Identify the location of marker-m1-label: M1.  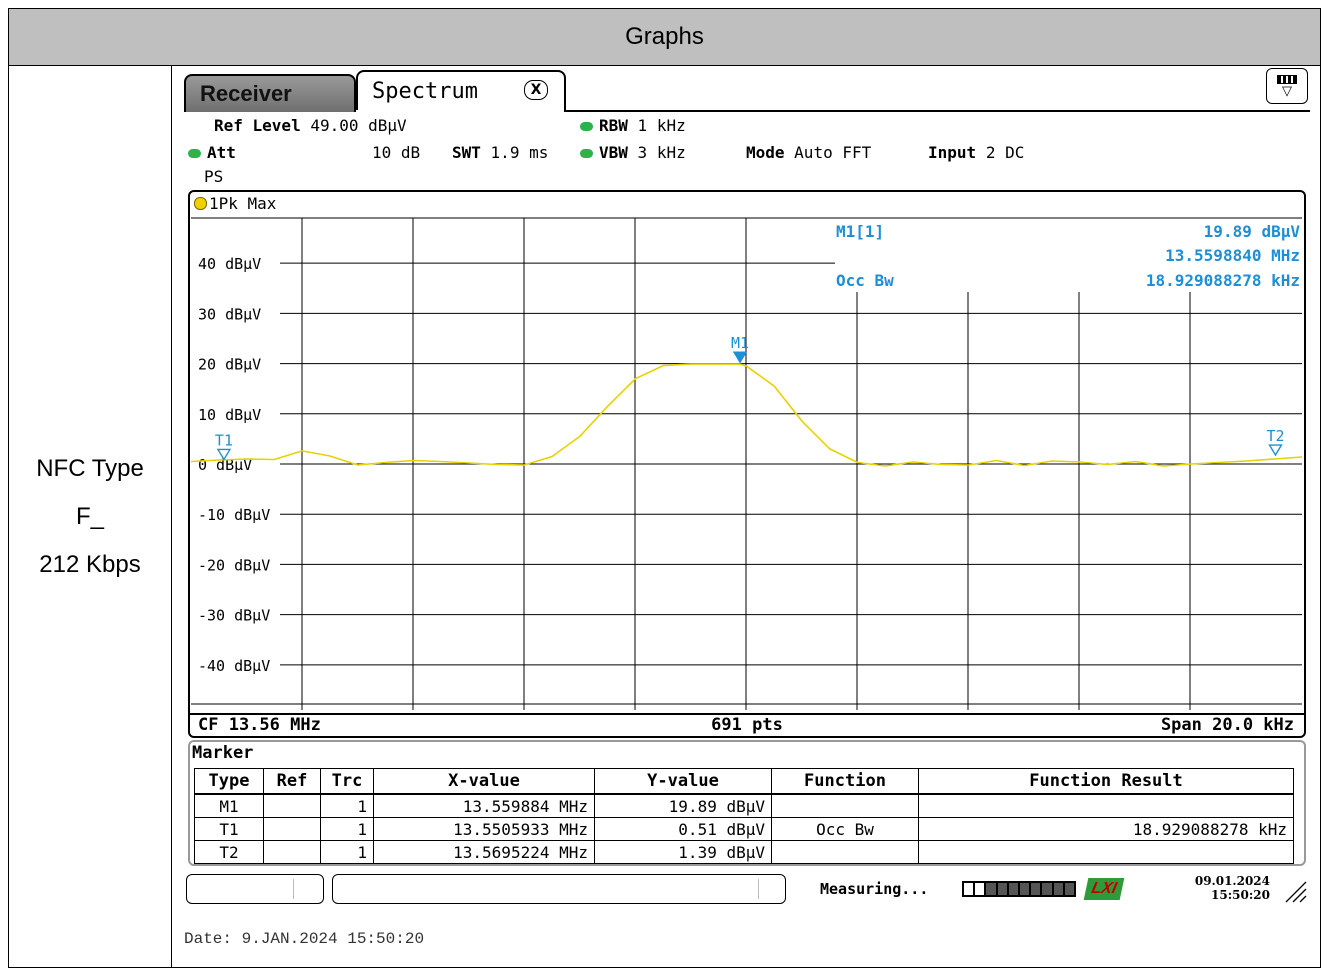
(740, 343).